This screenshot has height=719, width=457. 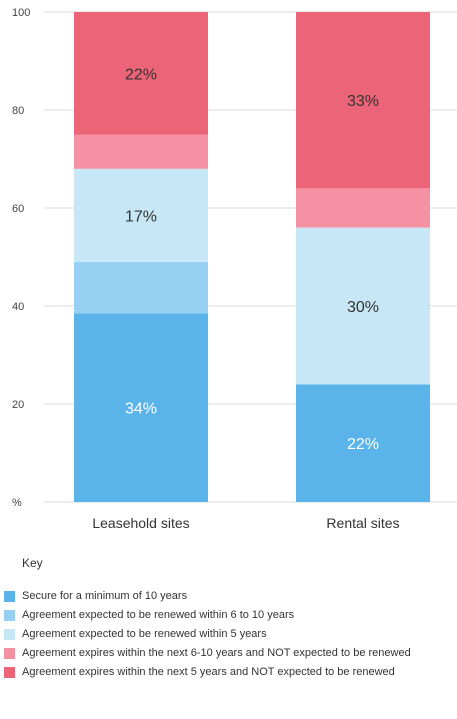 What do you see at coordinates (21, 13) in the screenshot?
I see `y-tick-label: 100` at bounding box center [21, 13].